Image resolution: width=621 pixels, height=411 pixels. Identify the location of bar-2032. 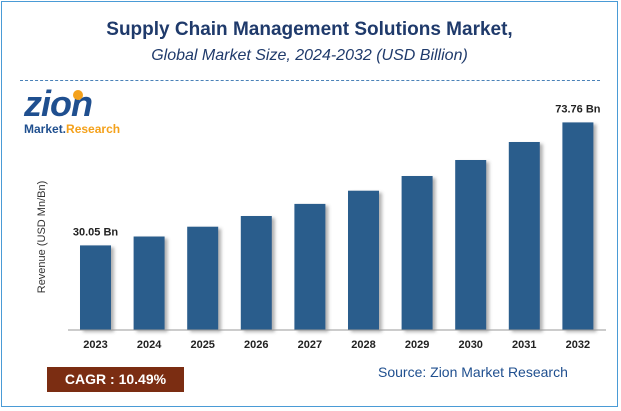
(578, 226).